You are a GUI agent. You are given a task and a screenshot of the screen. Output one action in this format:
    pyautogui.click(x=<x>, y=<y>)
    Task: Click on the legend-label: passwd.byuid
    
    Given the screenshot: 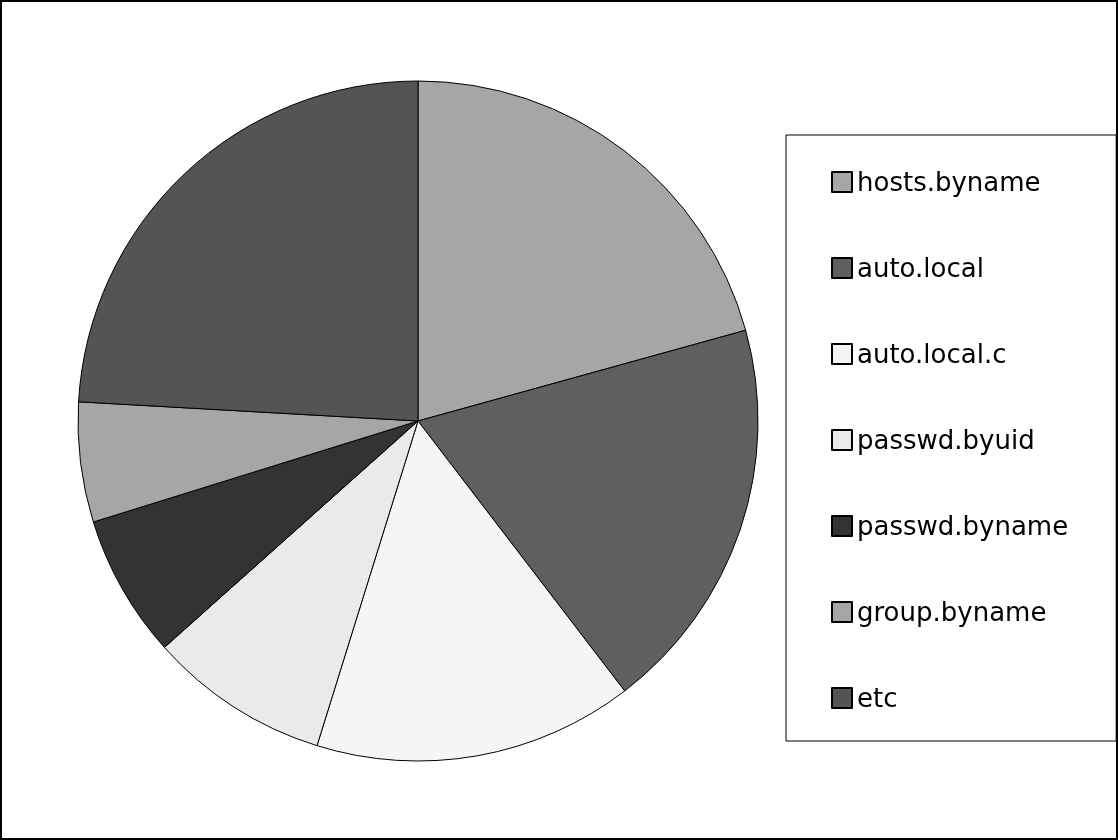 What is the action you would take?
    pyautogui.click(x=946, y=440)
    